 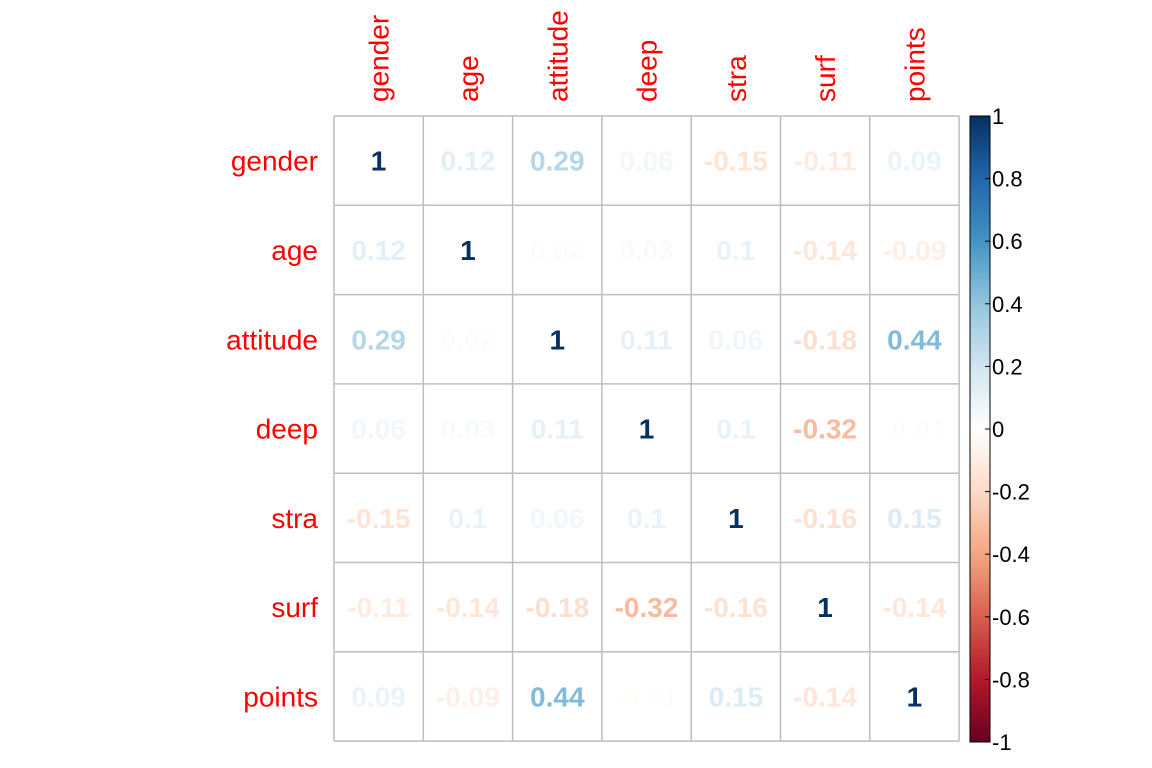 I want to click on cell-value-points-stra: 0.15, so click(x=736, y=696).